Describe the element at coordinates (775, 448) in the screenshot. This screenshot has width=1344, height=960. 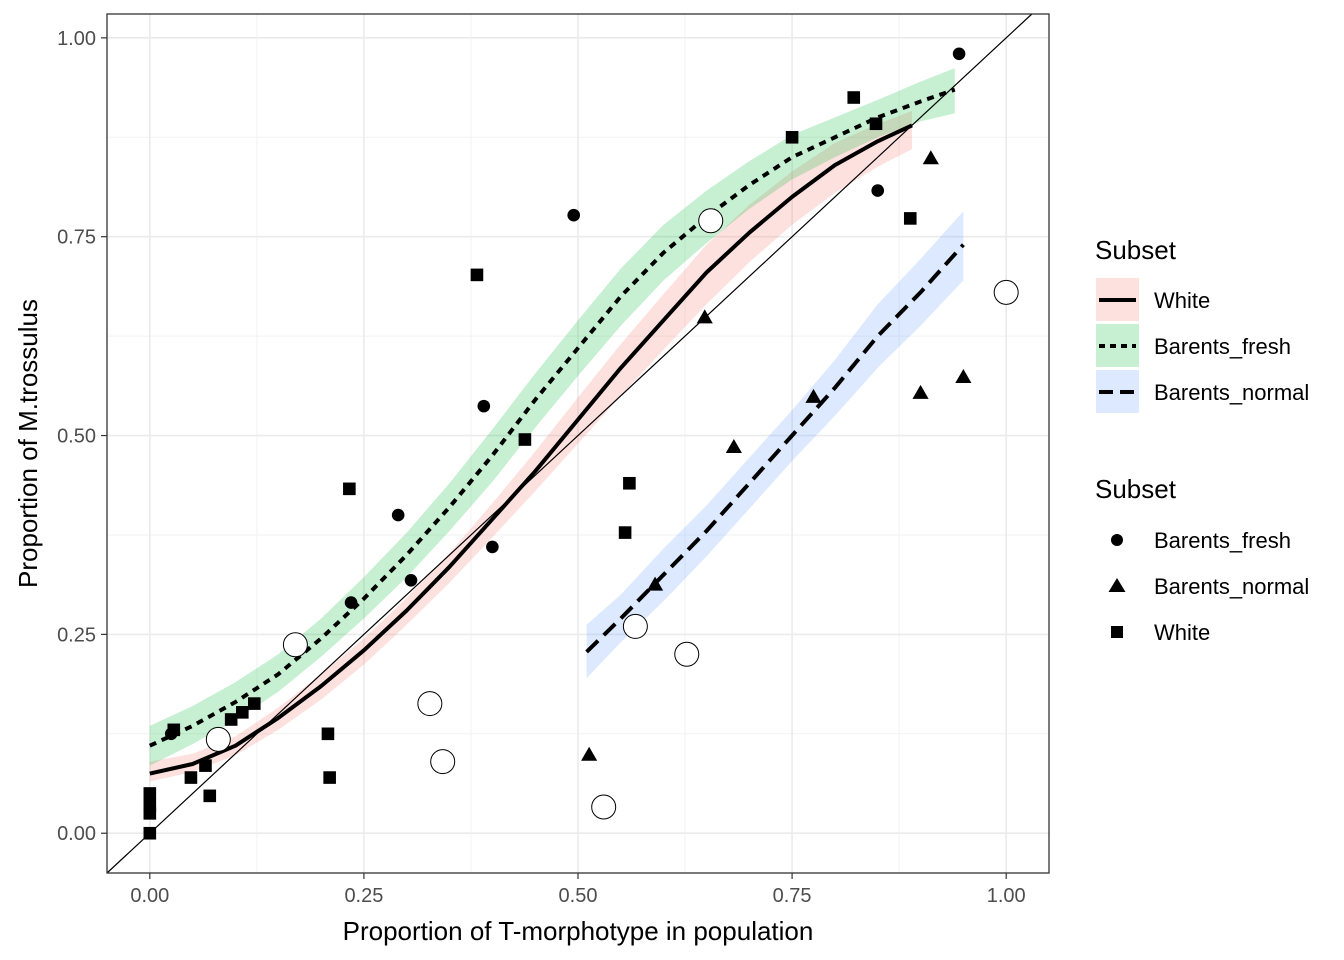
I see `fit-line-barents-normal` at that location.